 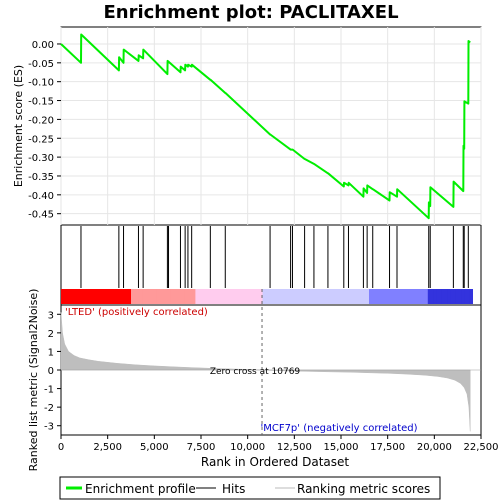 What do you see at coordinates (136, 312) in the screenshot?
I see `positive-label: 'LTED' (positively correlated)` at bounding box center [136, 312].